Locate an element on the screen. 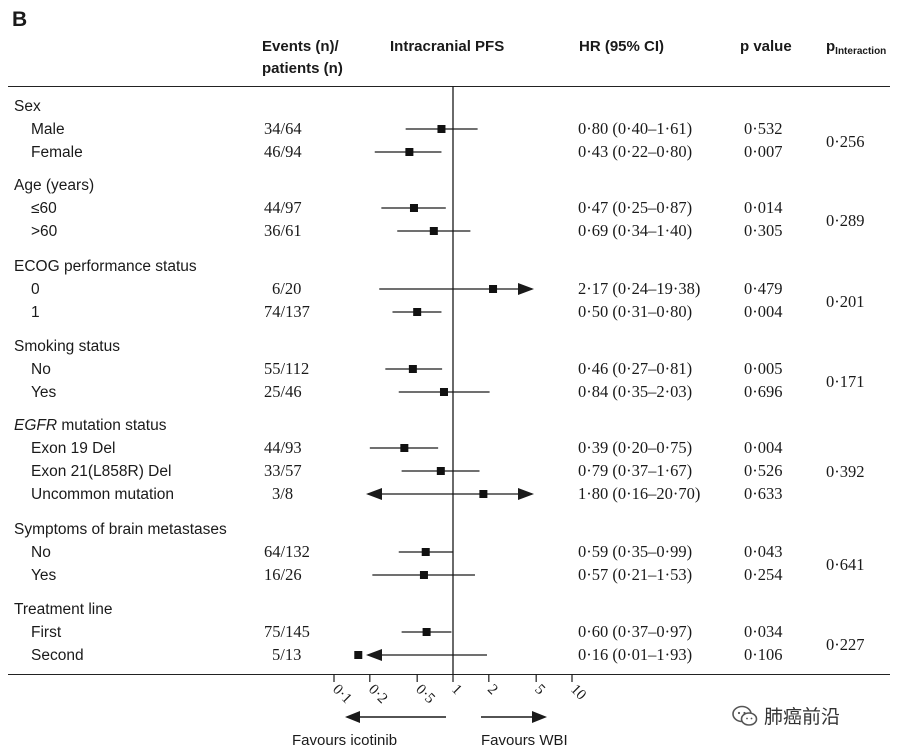 The width and height of the screenshot is (900, 754). row-label: Exon 21(L858R) Del is located at coordinates (101, 471).